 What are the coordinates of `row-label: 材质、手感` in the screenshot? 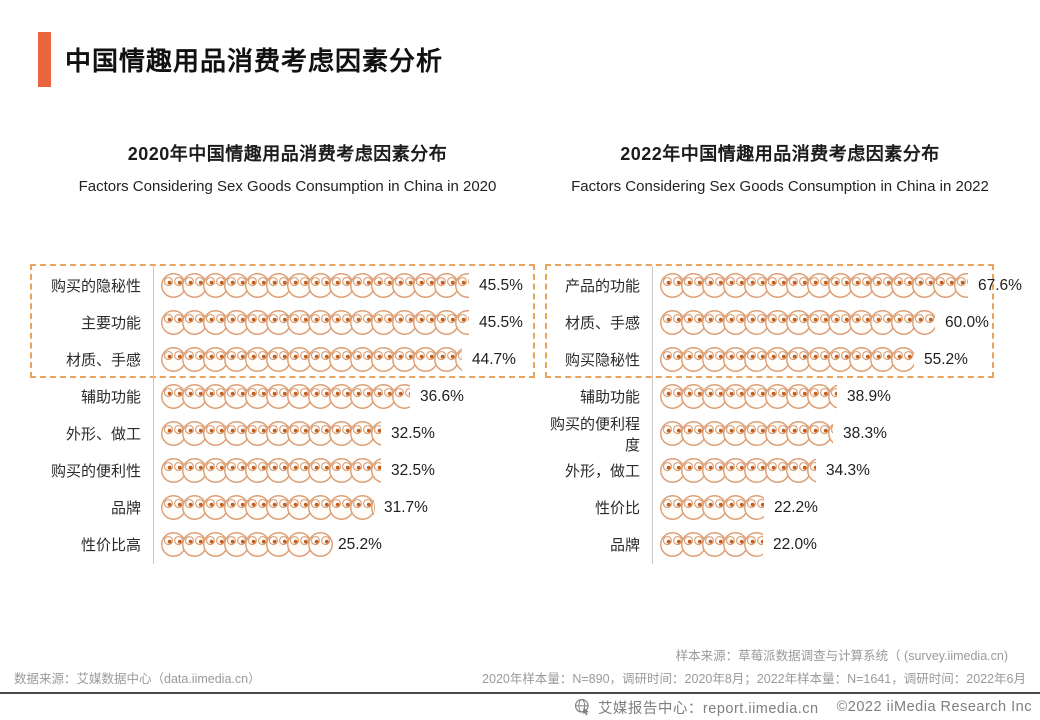 It's located at (602, 323).